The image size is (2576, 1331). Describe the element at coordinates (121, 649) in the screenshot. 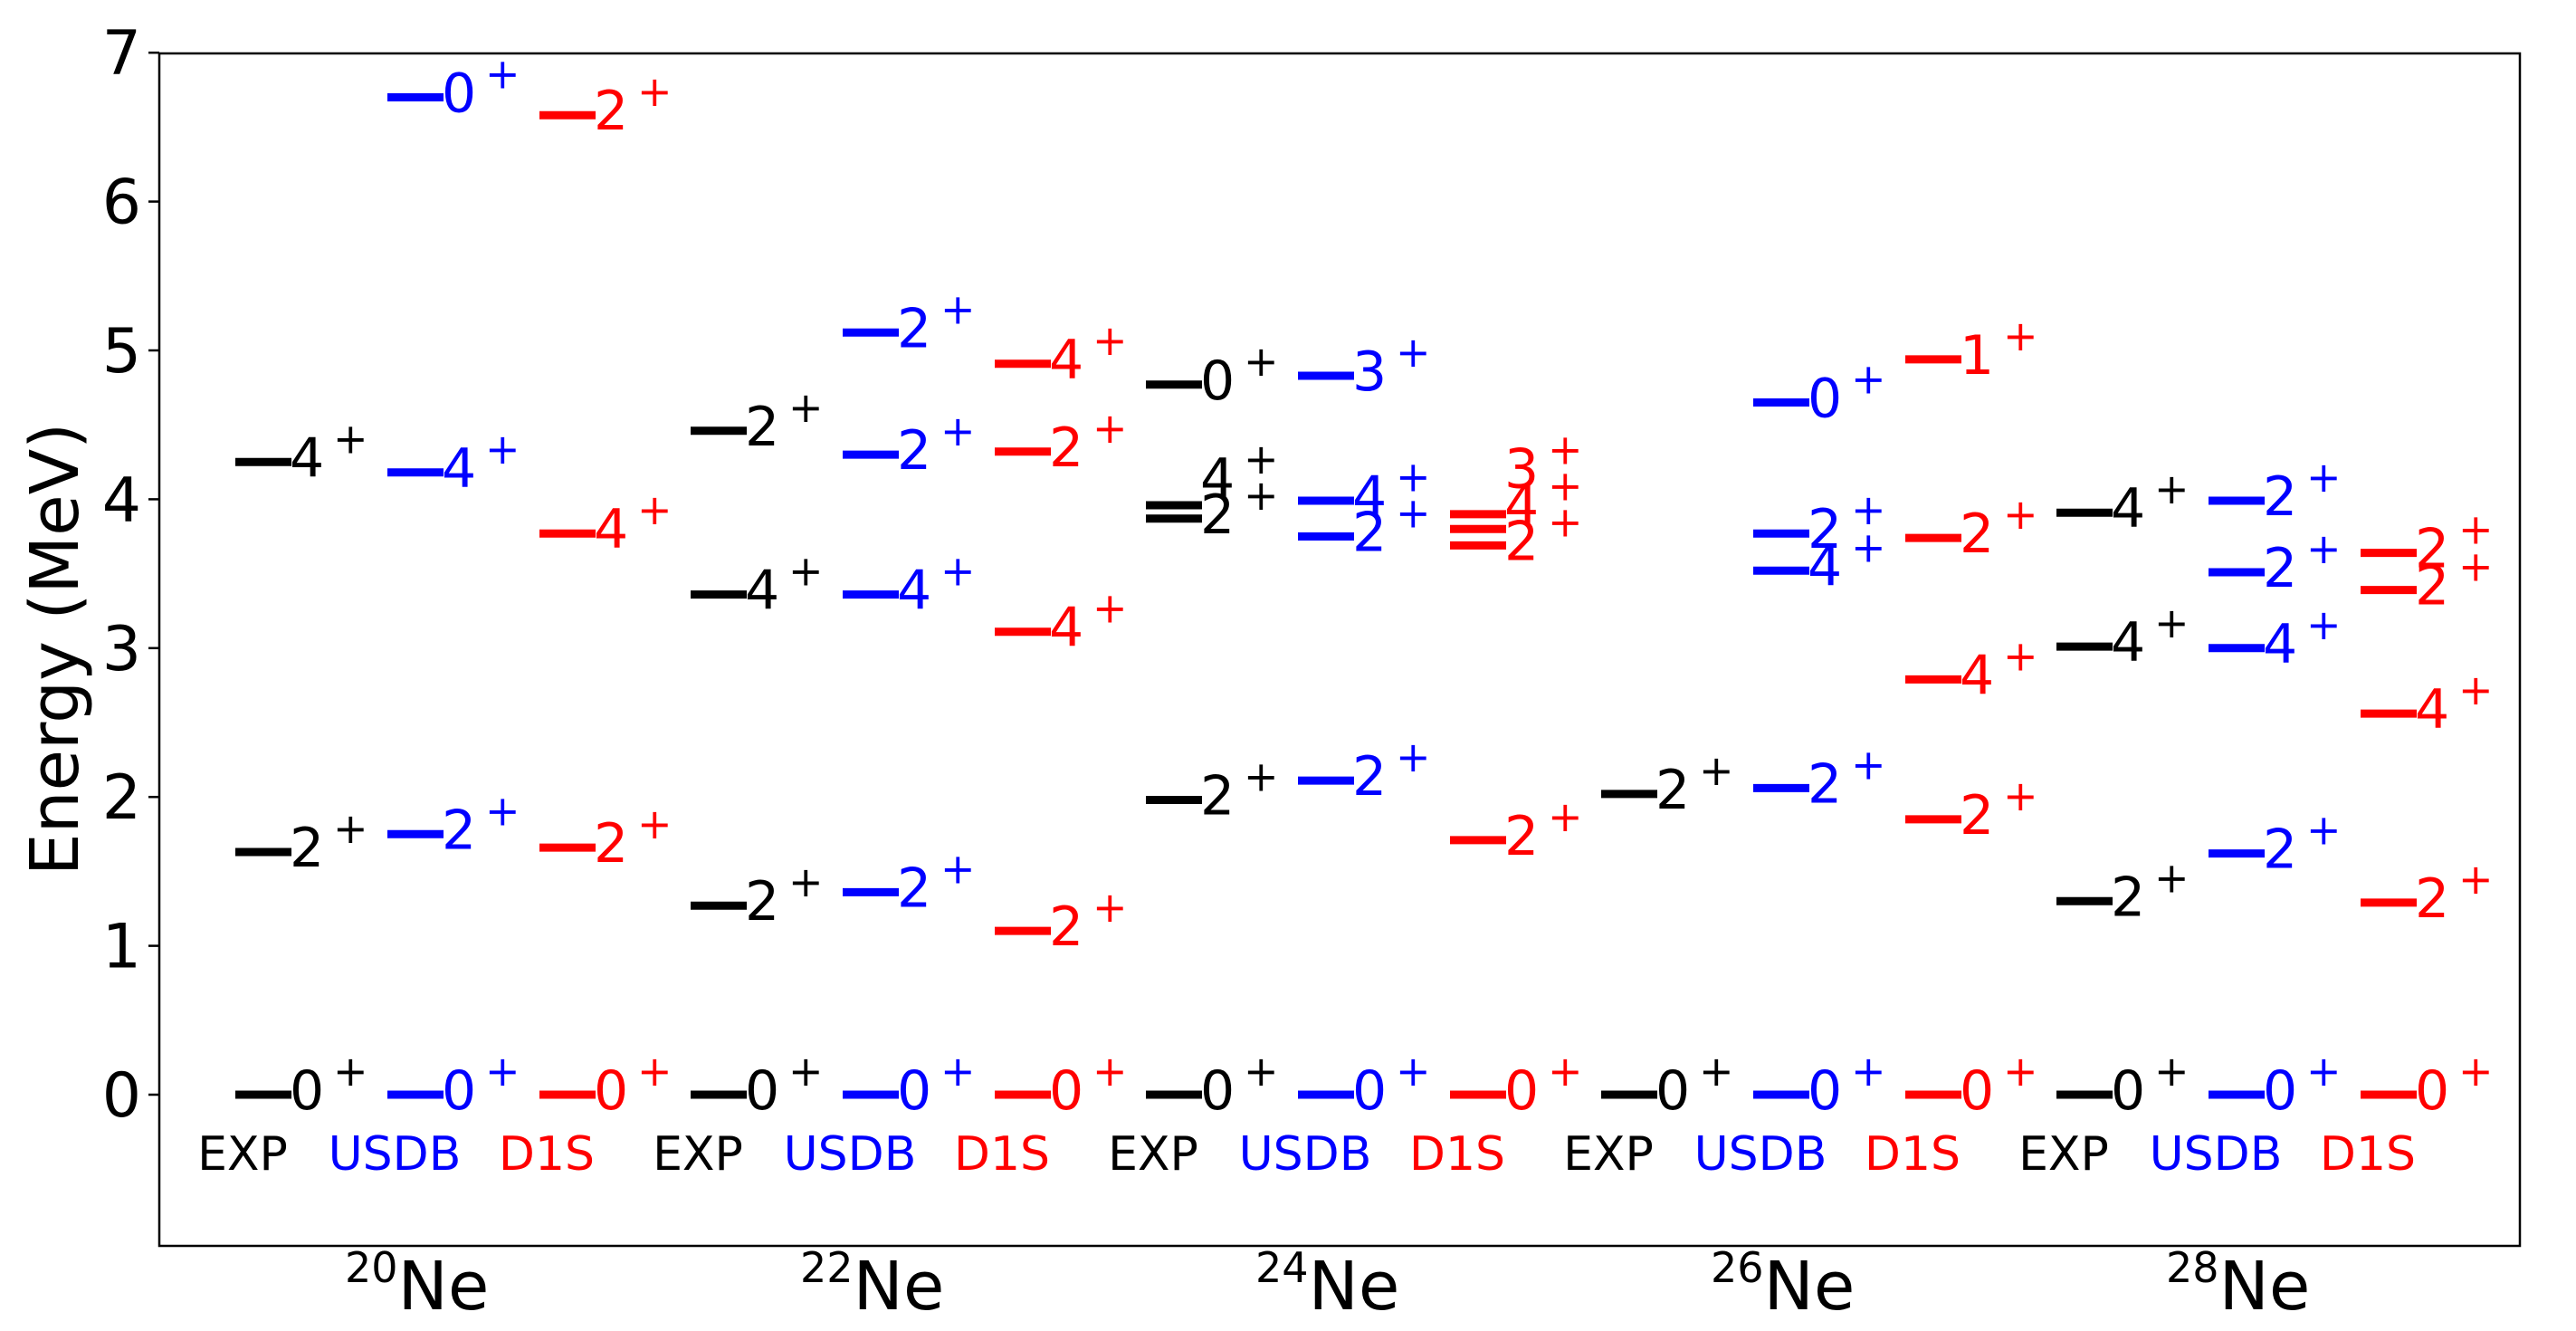

I see `y-tick-label: 3` at that location.